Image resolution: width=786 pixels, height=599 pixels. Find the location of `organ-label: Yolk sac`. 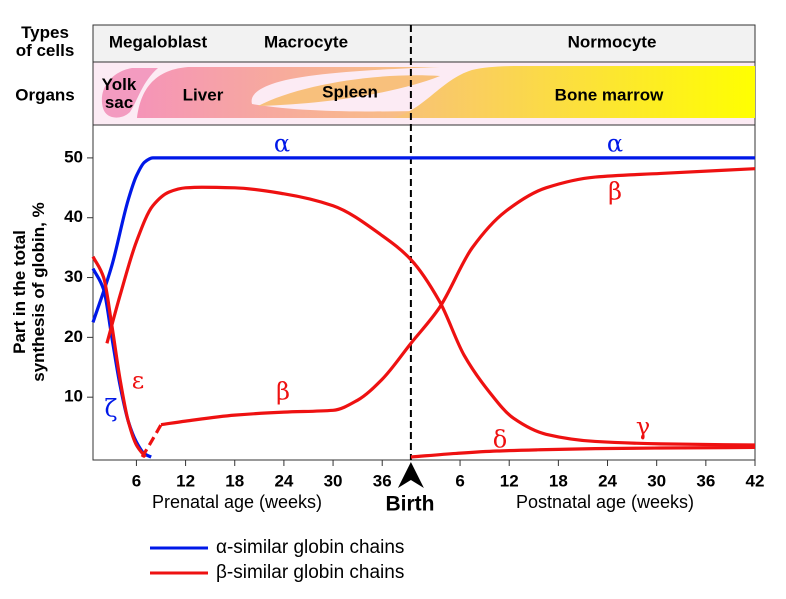

organ-label: Yolk sac is located at coordinates (119, 93).